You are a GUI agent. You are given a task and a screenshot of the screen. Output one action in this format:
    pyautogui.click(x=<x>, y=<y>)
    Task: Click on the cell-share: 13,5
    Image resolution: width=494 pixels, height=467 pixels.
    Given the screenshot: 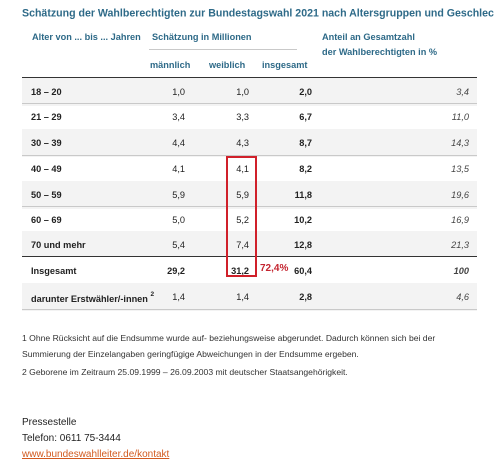 What is the action you would take?
    pyautogui.click(x=460, y=169)
    